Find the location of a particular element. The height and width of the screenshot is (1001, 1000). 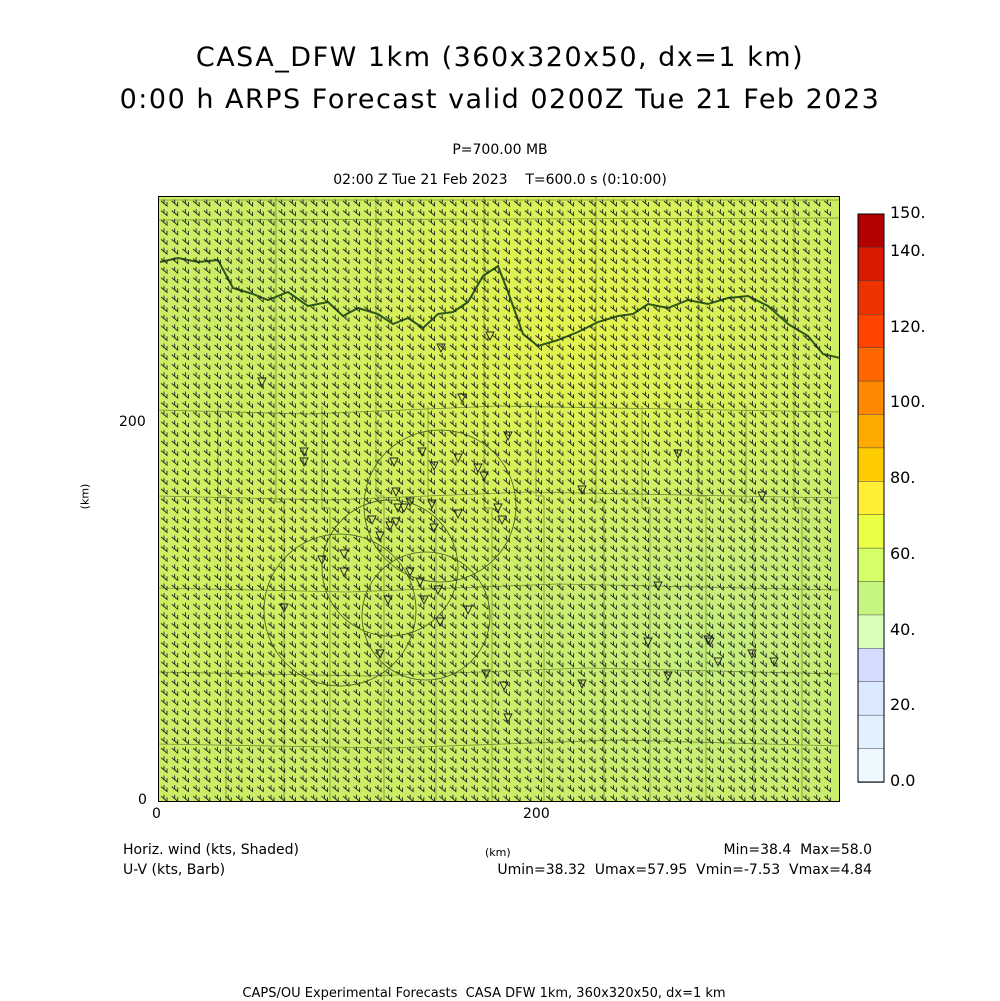

colorbar-swatch is located at coordinates (871, 565).